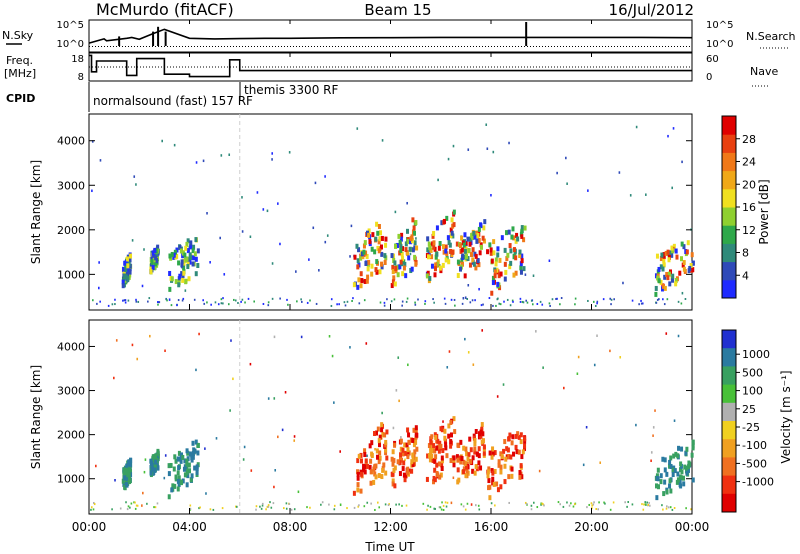 The image size is (800, 554). What do you see at coordinates (719, 44) in the screenshot?
I see `nsearch-ytick-bottom: 10^0` at bounding box center [719, 44].